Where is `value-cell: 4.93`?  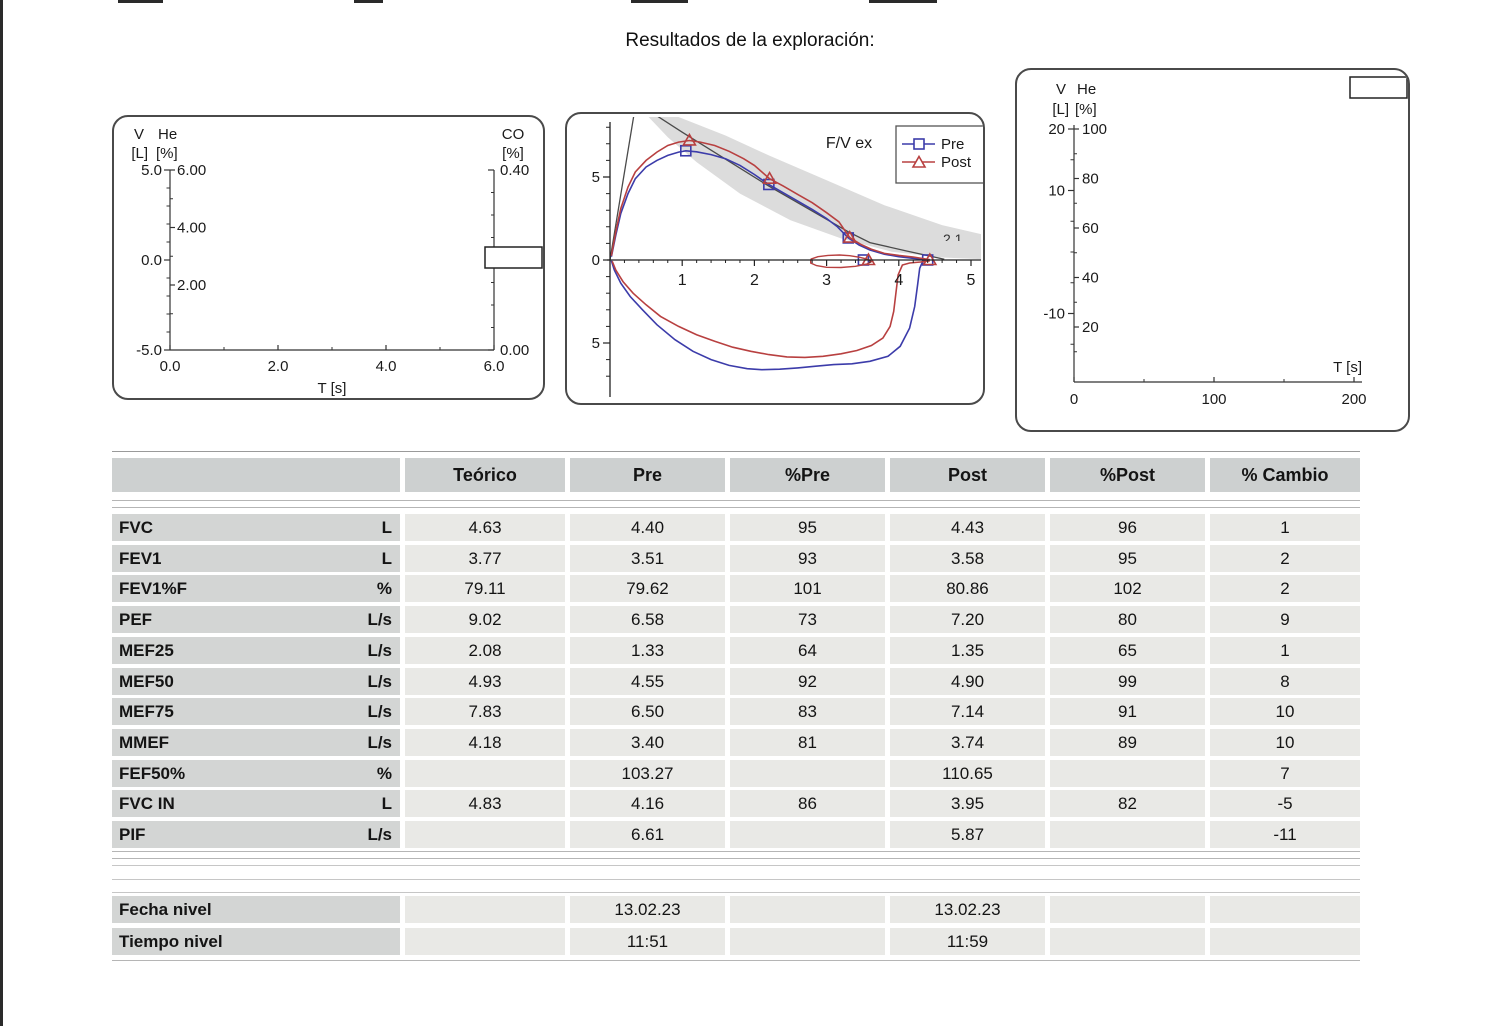 value-cell: 4.93 is located at coordinates (485, 681).